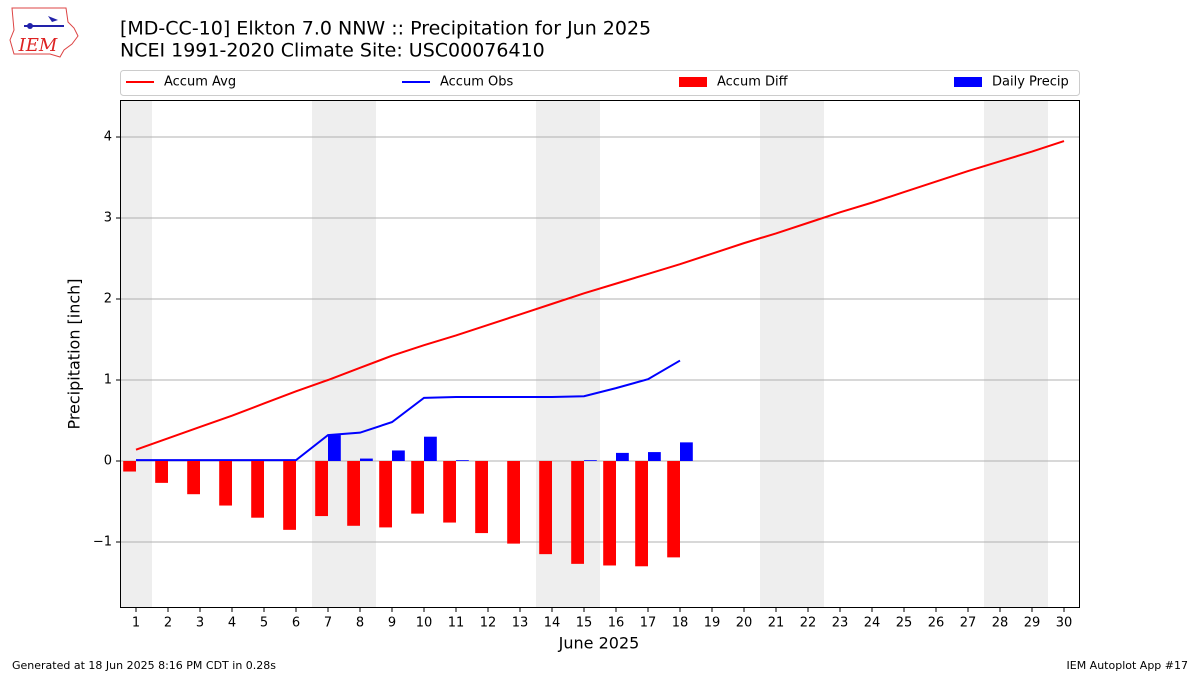 The width and height of the screenshot is (1200, 675). I want to click on x-tick-label: 4, so click(232, 623).